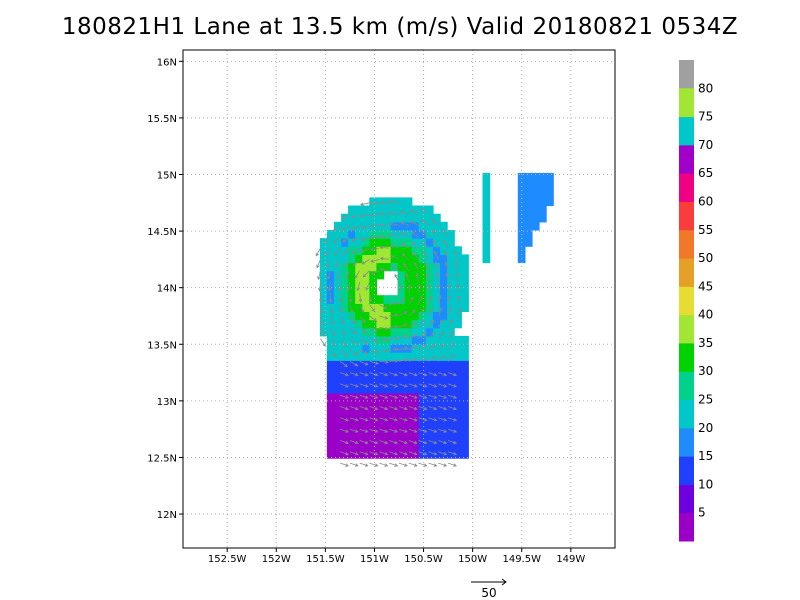 Image resolution: width=800 pixels, height=600 pixels. I want to click on colorbar-label: 20, so click(705, 428).